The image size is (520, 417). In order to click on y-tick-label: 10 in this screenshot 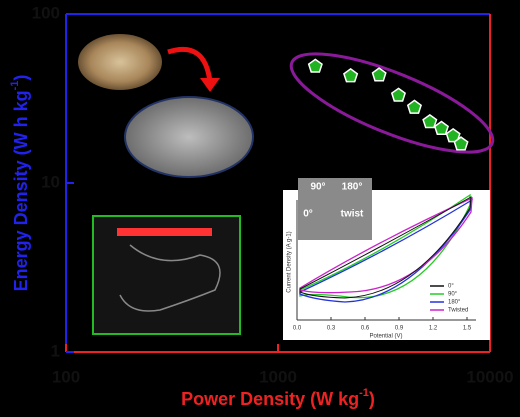, I will do `click(50, 181)`.